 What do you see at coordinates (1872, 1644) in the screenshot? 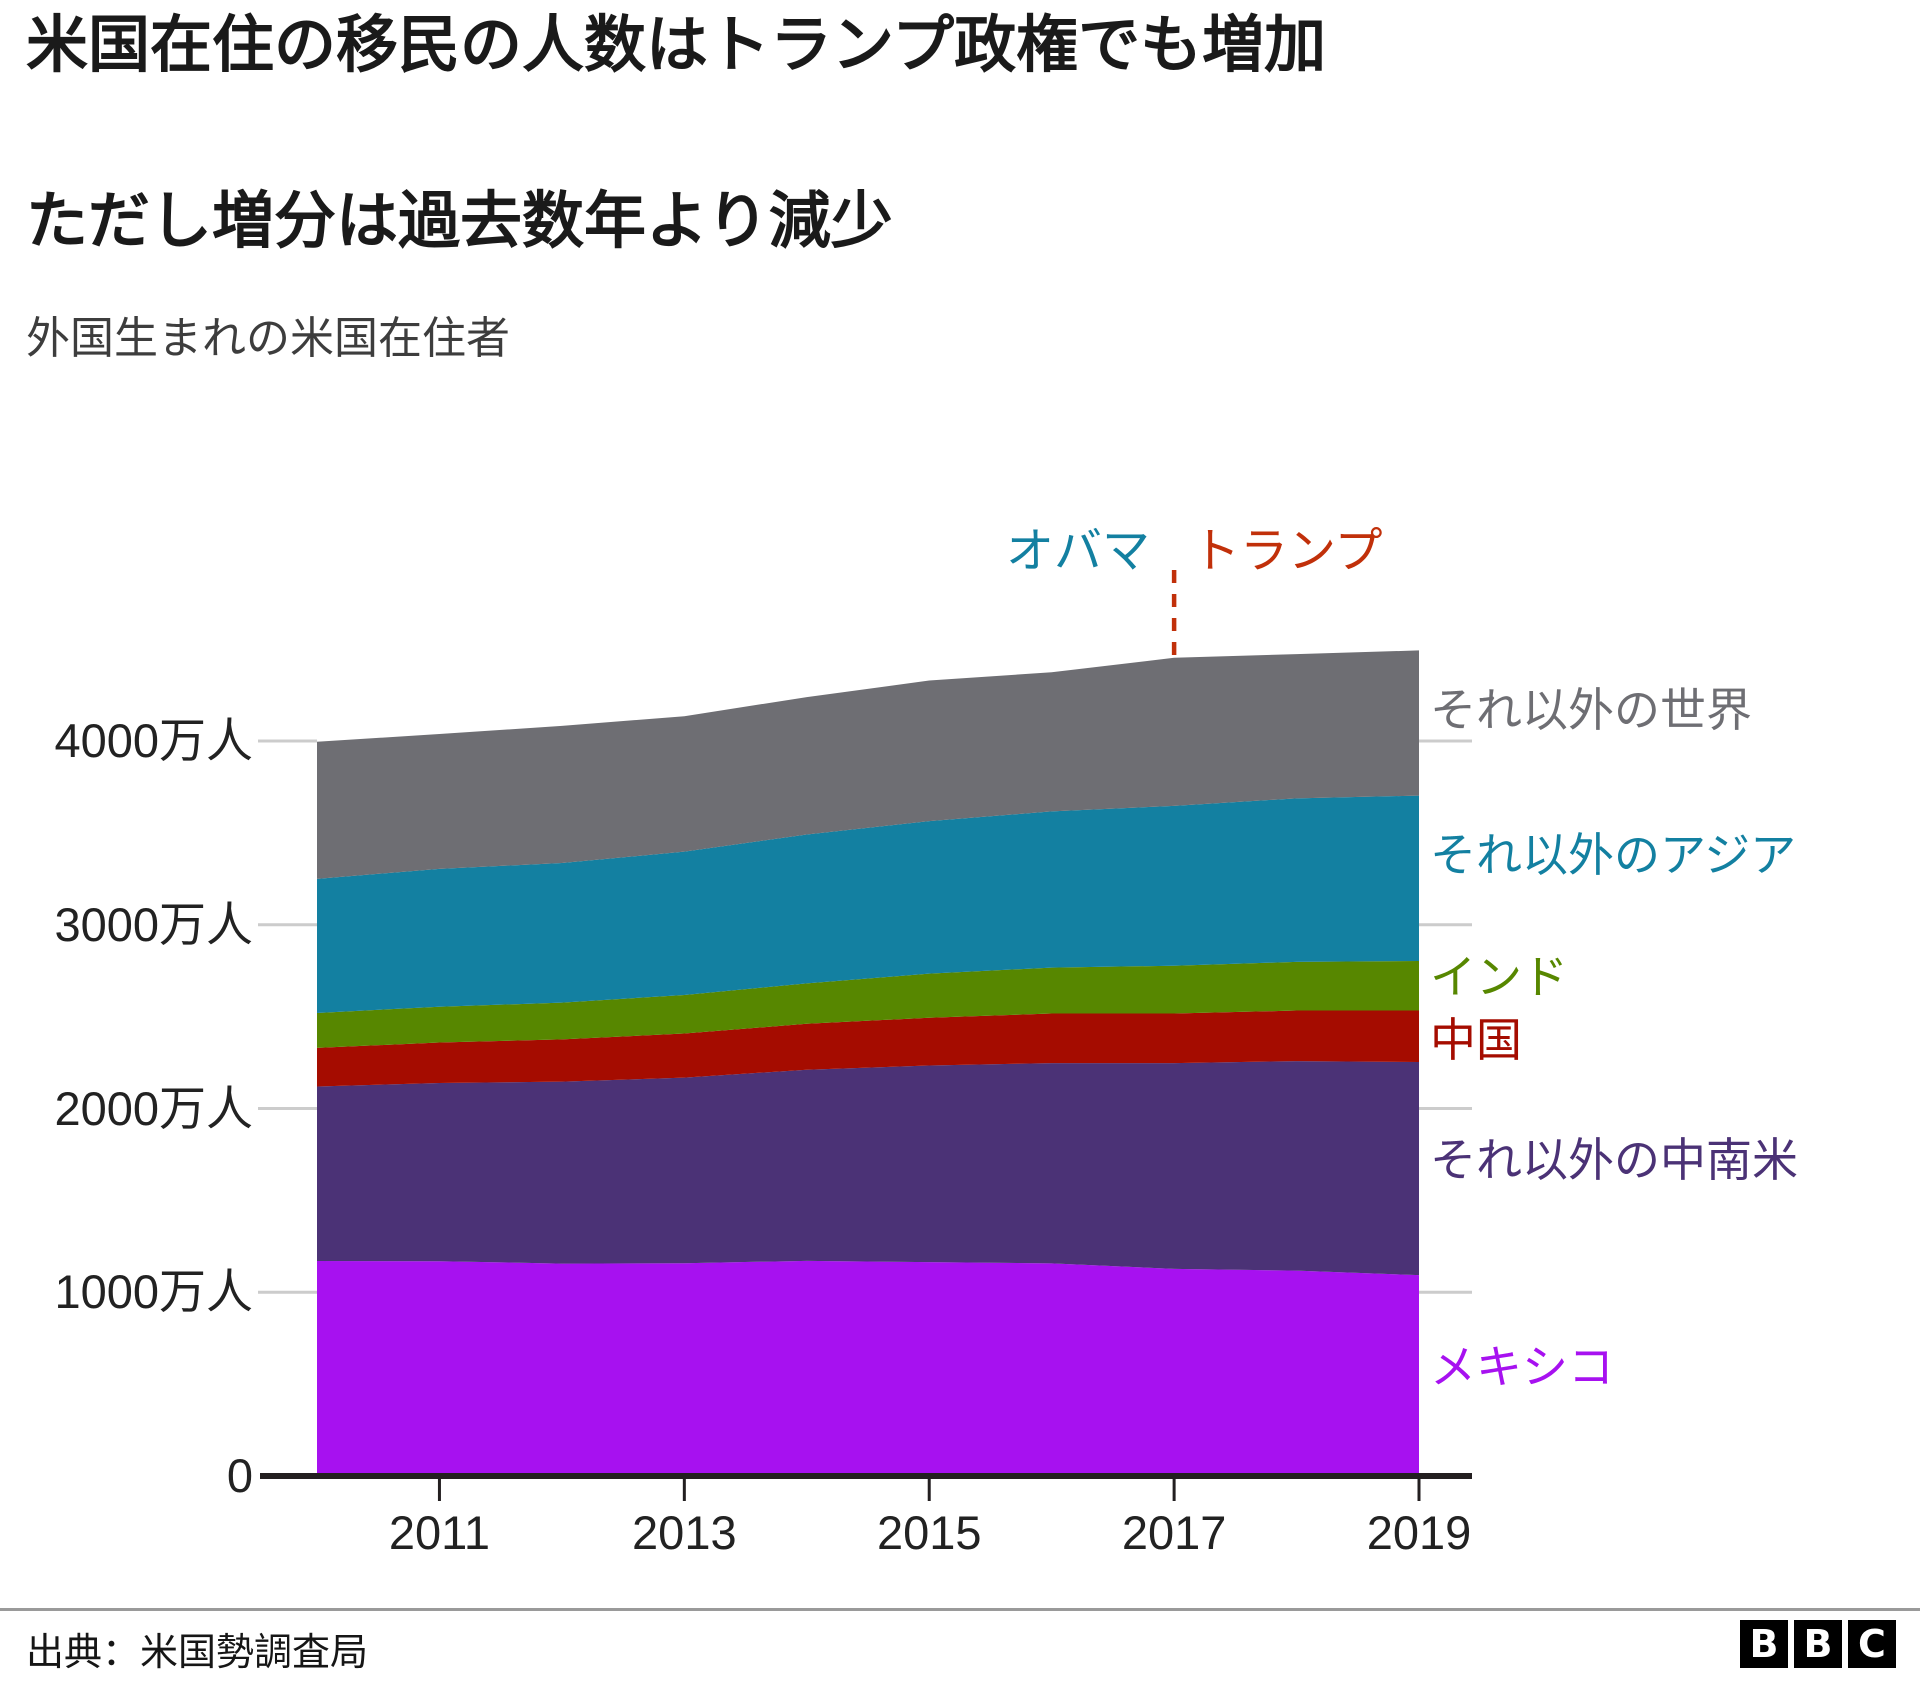
I see `bbc-logo-letter: C` at bounding box center [1872, 1644].